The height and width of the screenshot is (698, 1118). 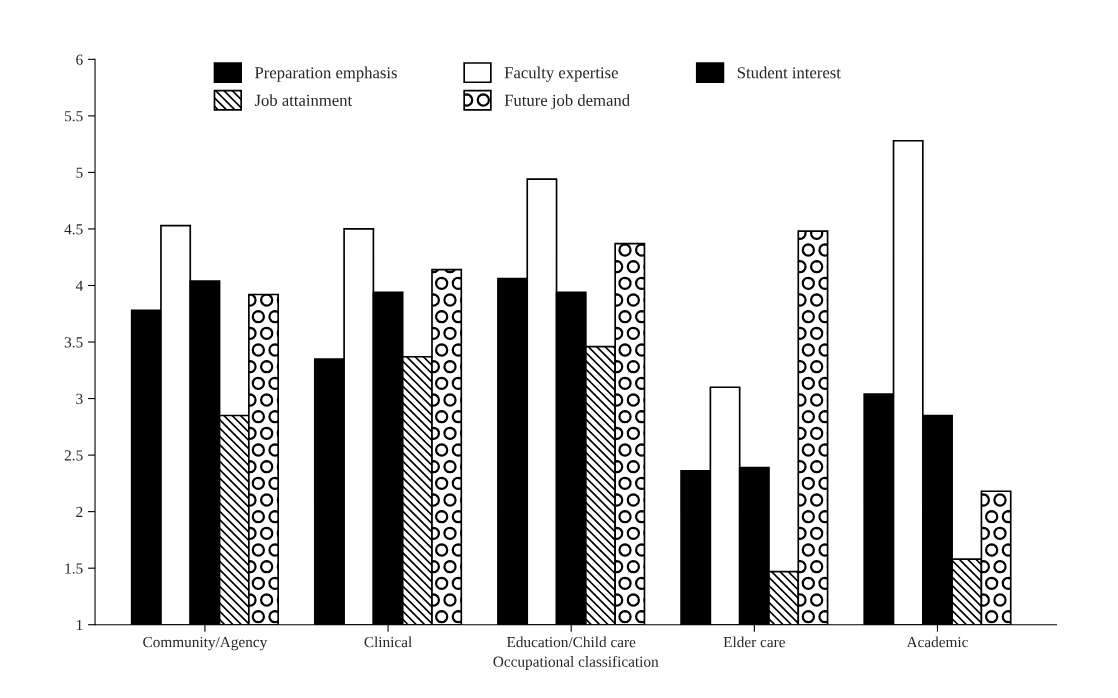 I want to click on legend-label: Preparation emphasis, so click(x=325, y=74).